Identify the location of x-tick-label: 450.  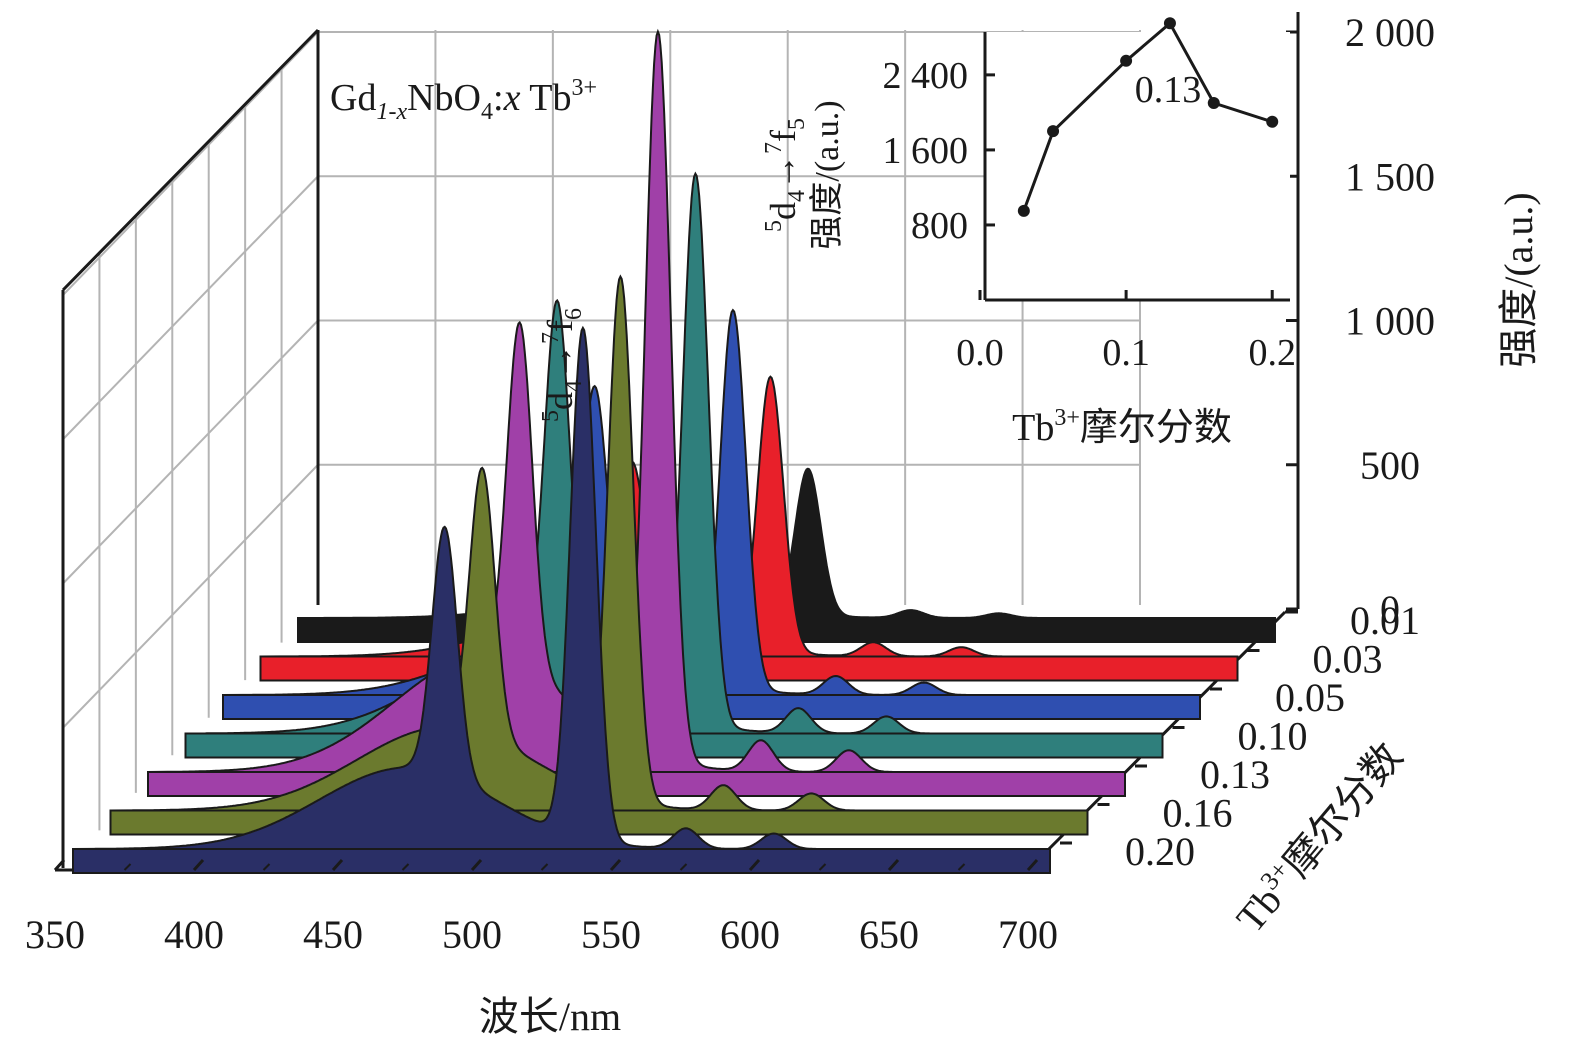
(333, 934).